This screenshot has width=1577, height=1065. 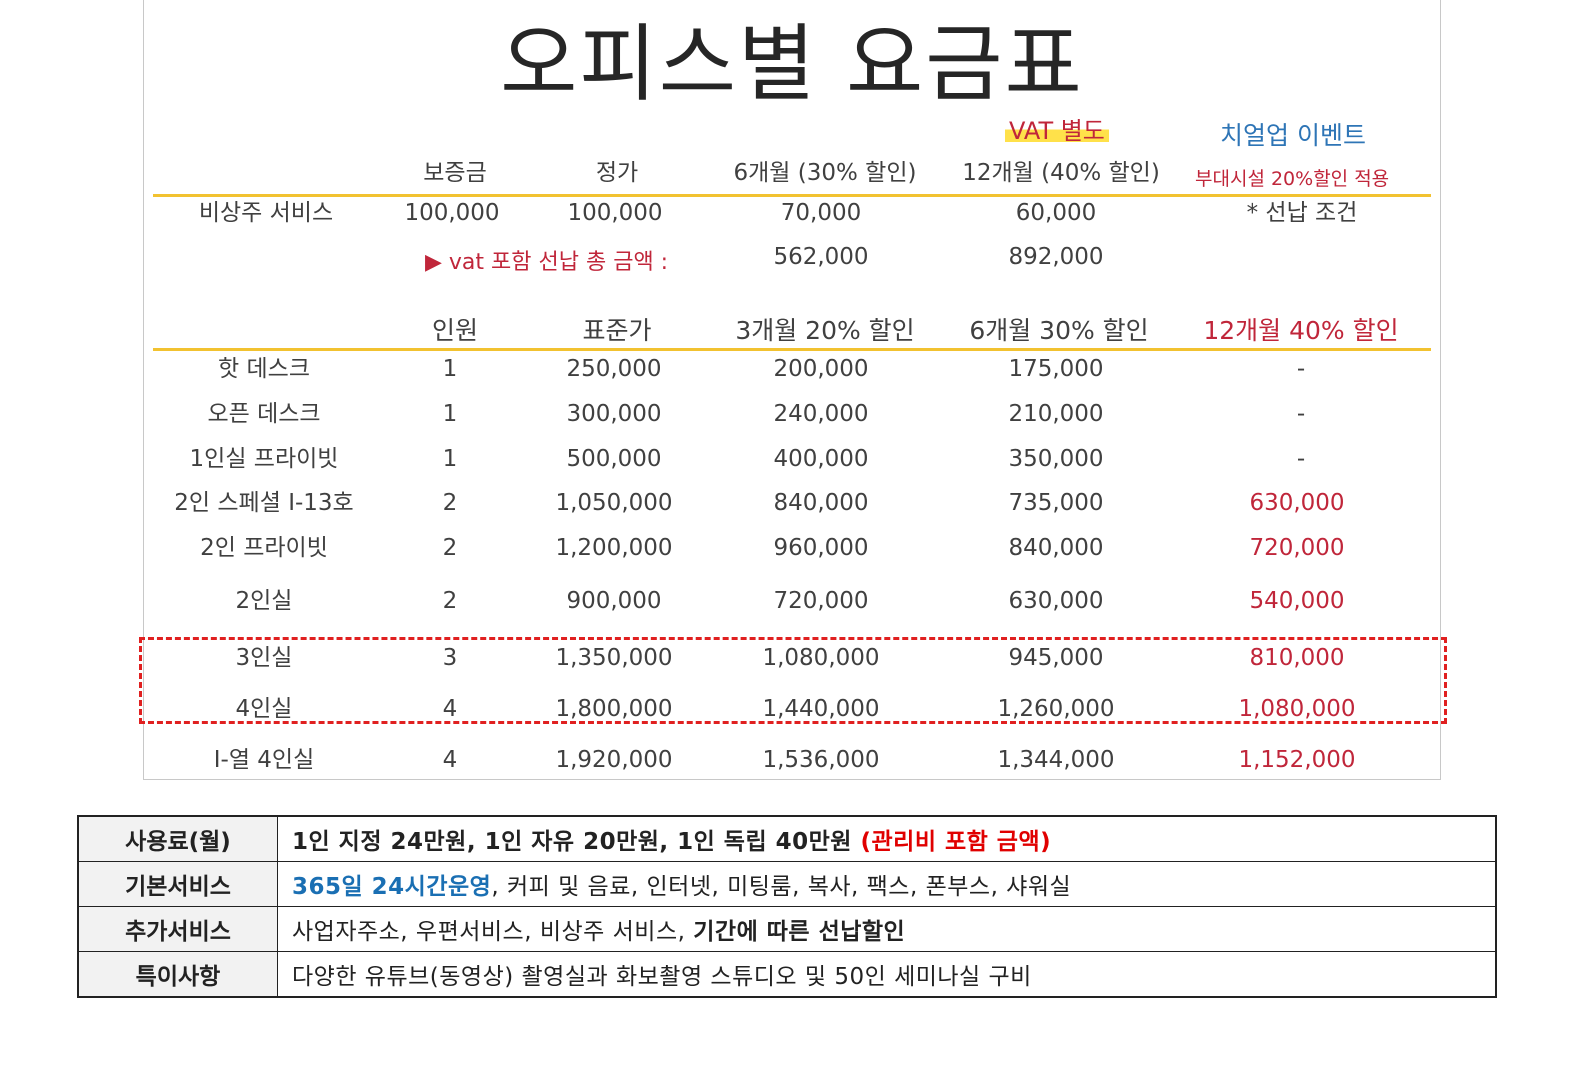 What do you see at coordinates (614, 548) in the screenshot?
I see `row-standard: 1,200,000` at bounding box center [614, 548].